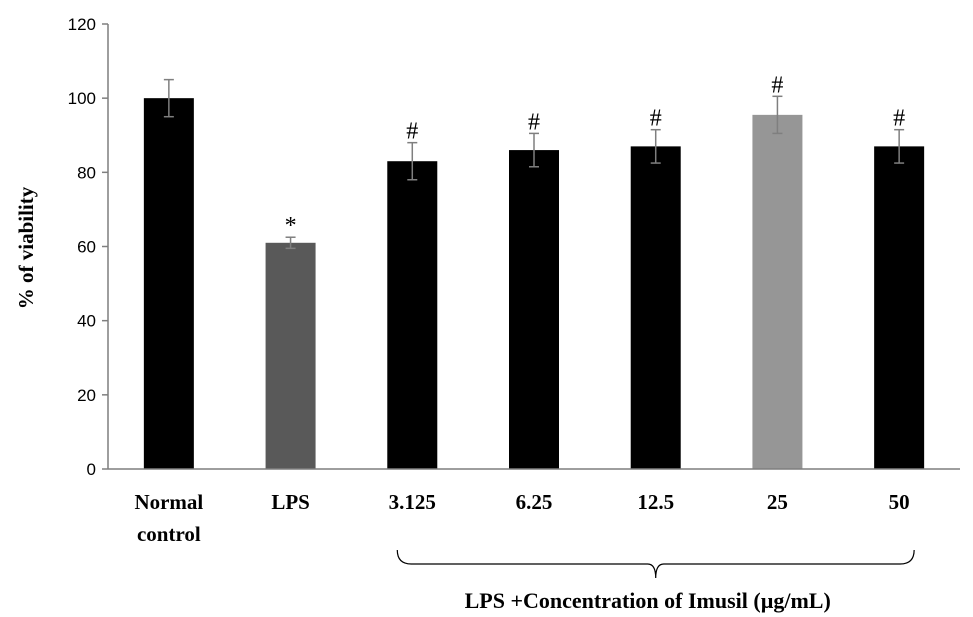 The height and width of the screenshot is (617, 973). What do you see at coordinates (655, 502) in the screenshot?
I see `x-tick-label: 12.5` at bounding box center [655, 502].